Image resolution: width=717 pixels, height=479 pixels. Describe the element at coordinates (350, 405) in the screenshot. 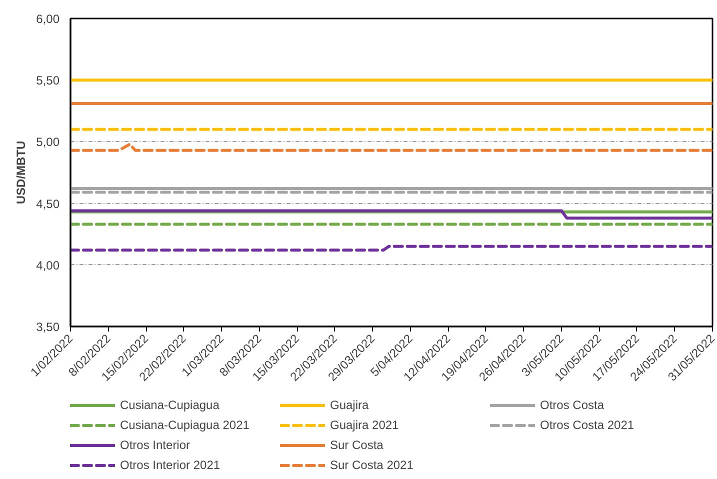

I see `legend-label: Guajira` at that location.